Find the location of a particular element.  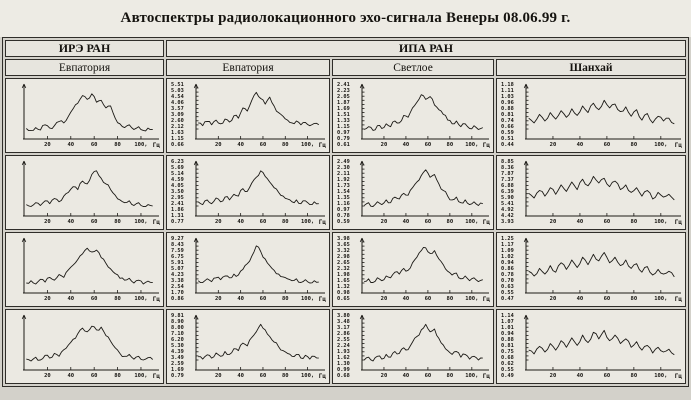

y-tick-label: 2.11 is located at coordinates (343, 174).